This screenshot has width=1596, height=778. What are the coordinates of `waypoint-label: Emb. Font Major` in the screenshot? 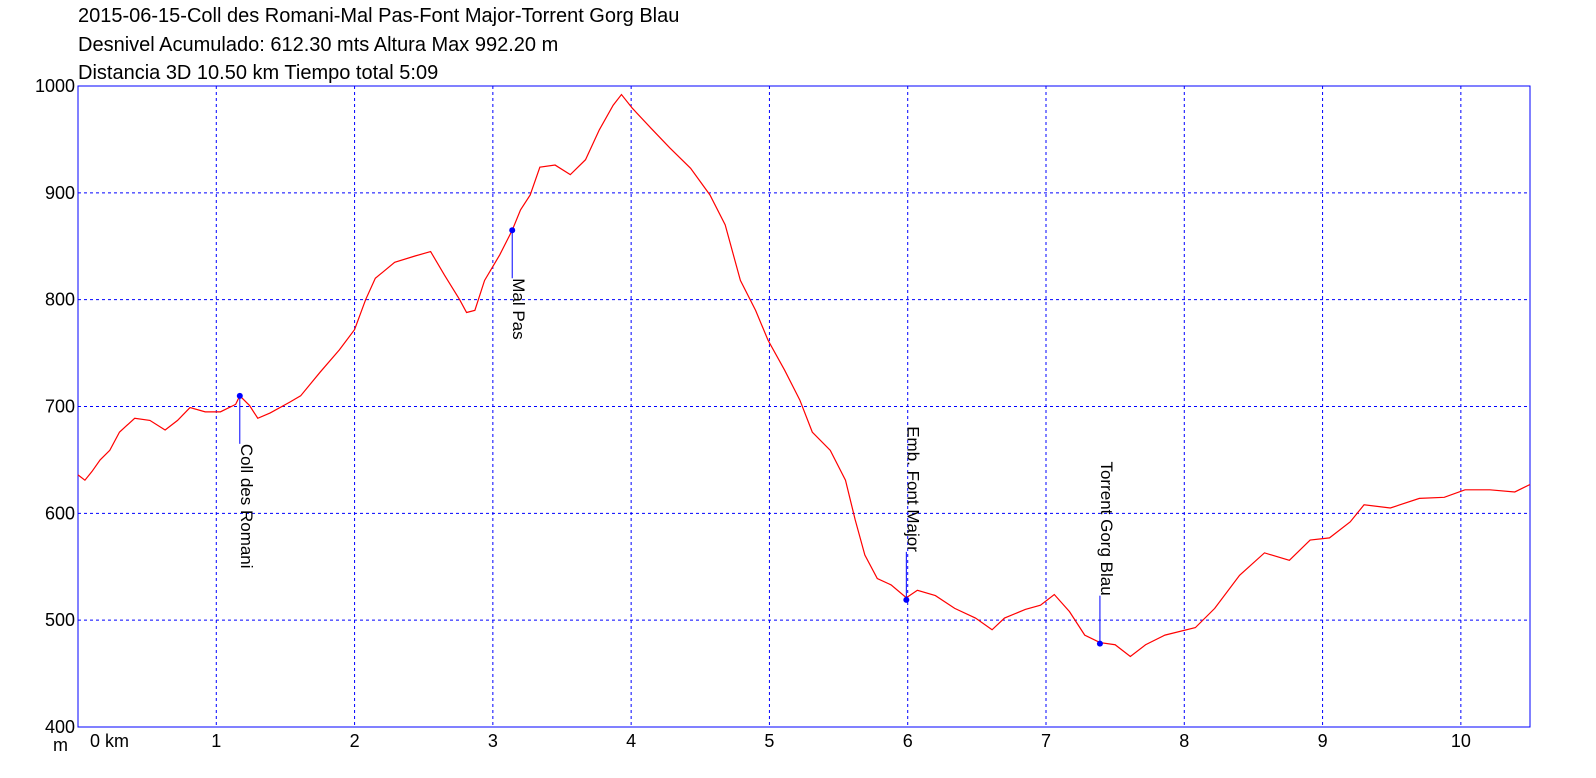 It's located at (912, 489).